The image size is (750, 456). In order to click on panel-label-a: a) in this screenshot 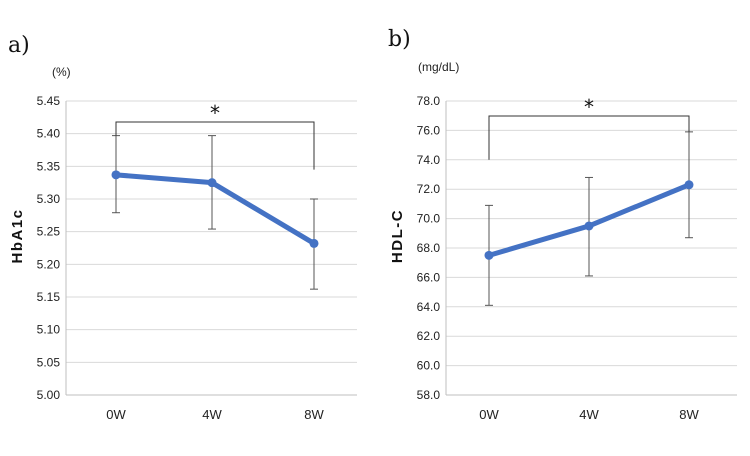, I will do `click(19, 45)`.